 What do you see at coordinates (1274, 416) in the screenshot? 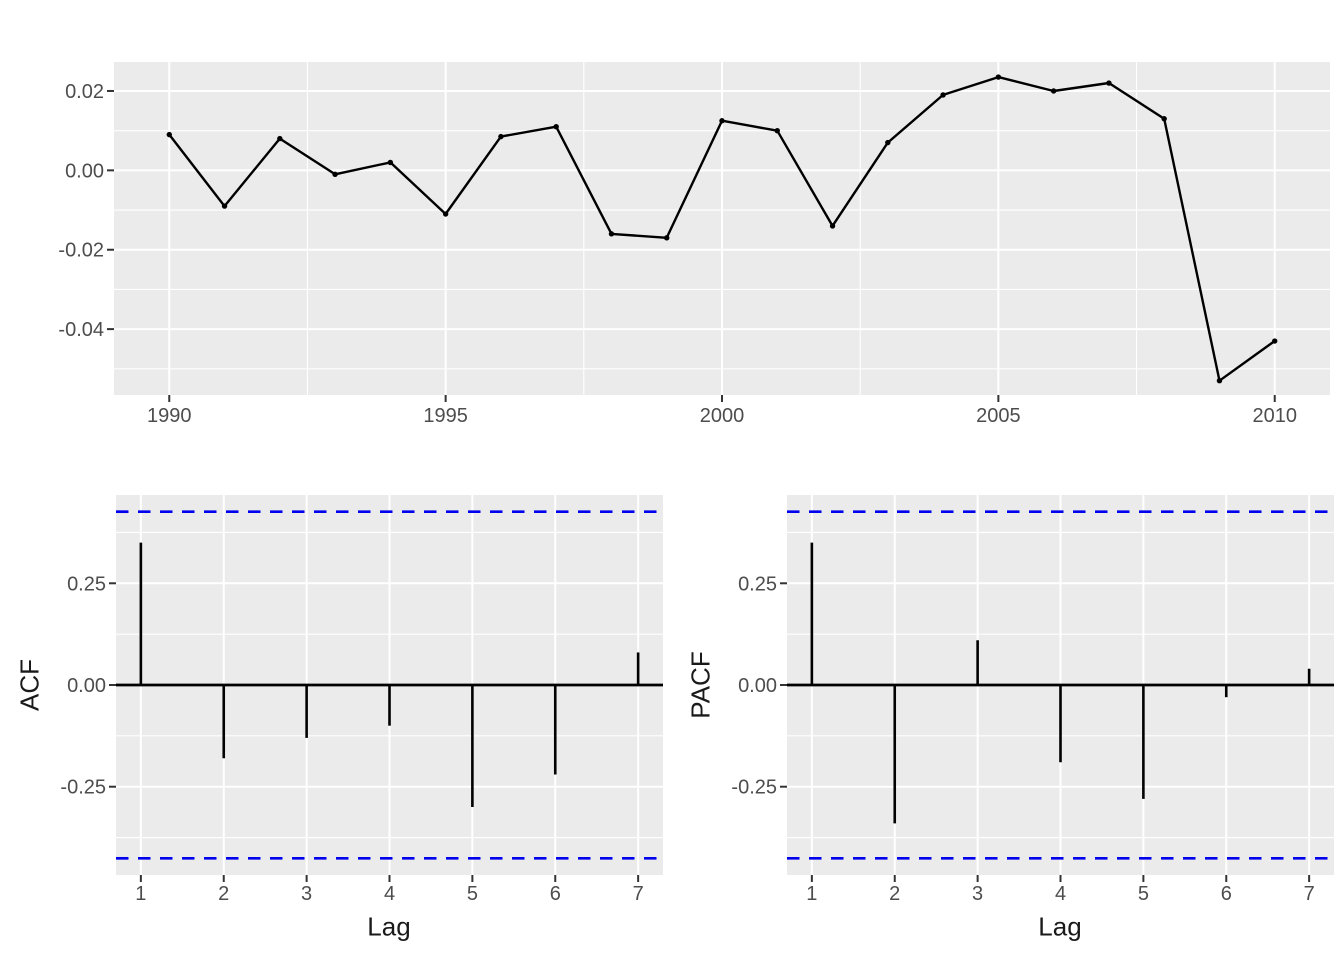
I see `x-tick-label: 2010` at bounding box center [1274, 416].